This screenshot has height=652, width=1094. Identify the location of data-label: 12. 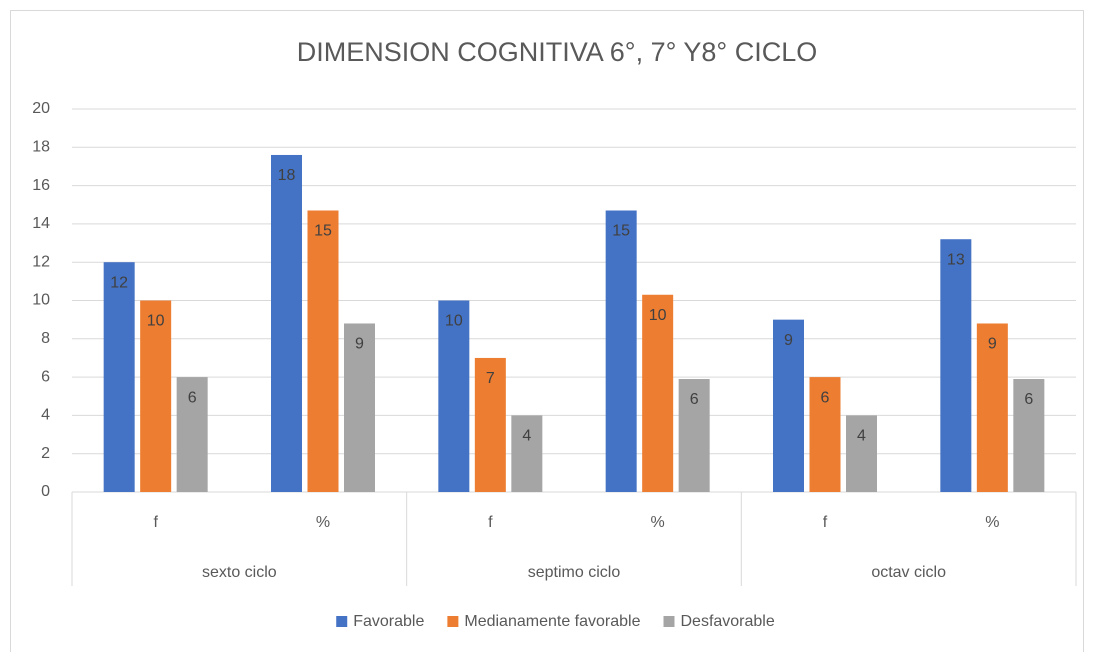
(119, 282).